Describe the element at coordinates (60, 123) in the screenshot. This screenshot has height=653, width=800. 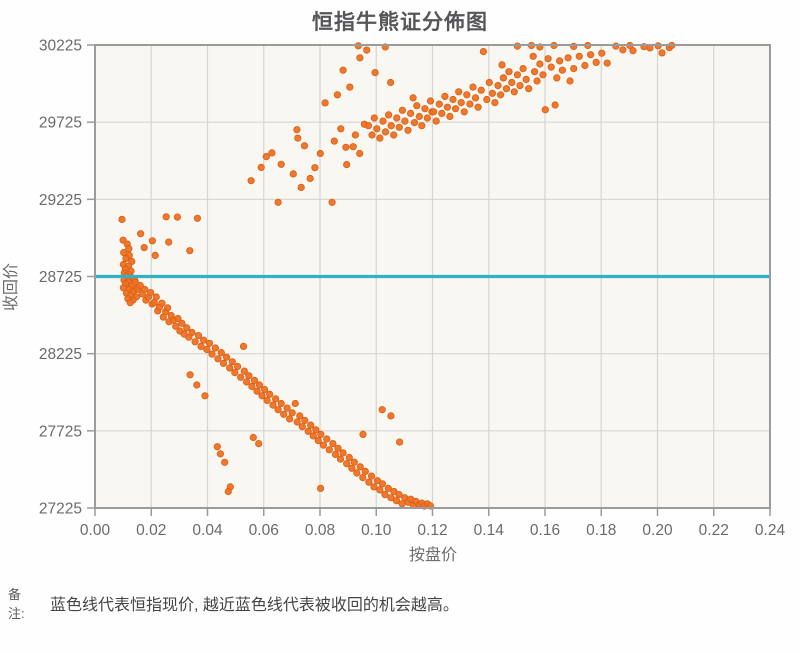
I see `svg-text: 29725` at that location.